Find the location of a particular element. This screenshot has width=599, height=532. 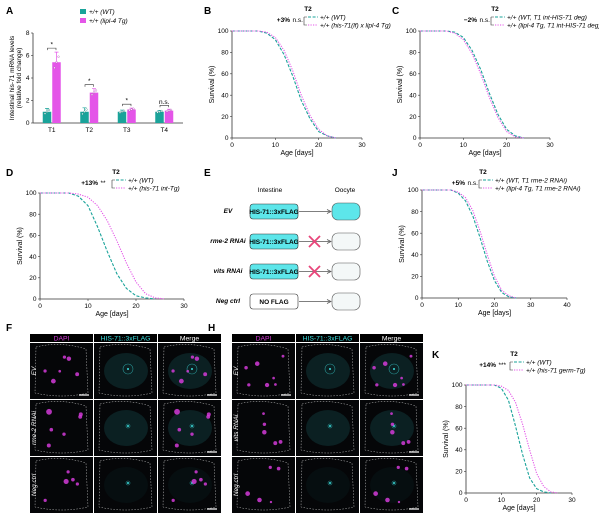

panelK-period: T2 is located at coordinates (514, 354).